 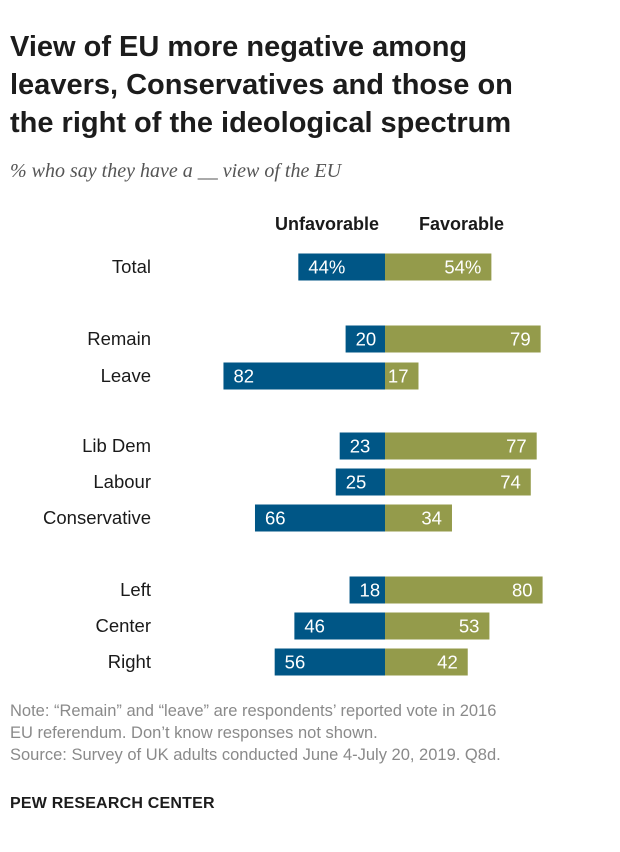 I want to click on category-label-conservative: Conservative, so click(x=97, y=517).